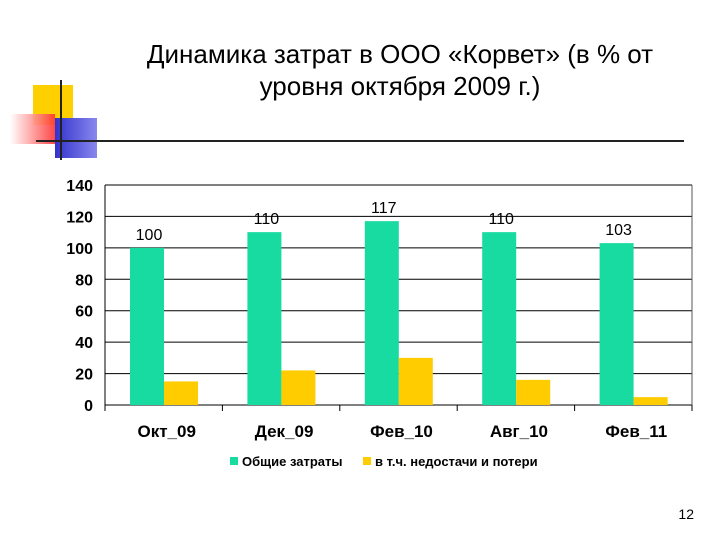  Describe the element at coordinates (149, 235) in the screenshot. I see `data-label: 100` at that location.